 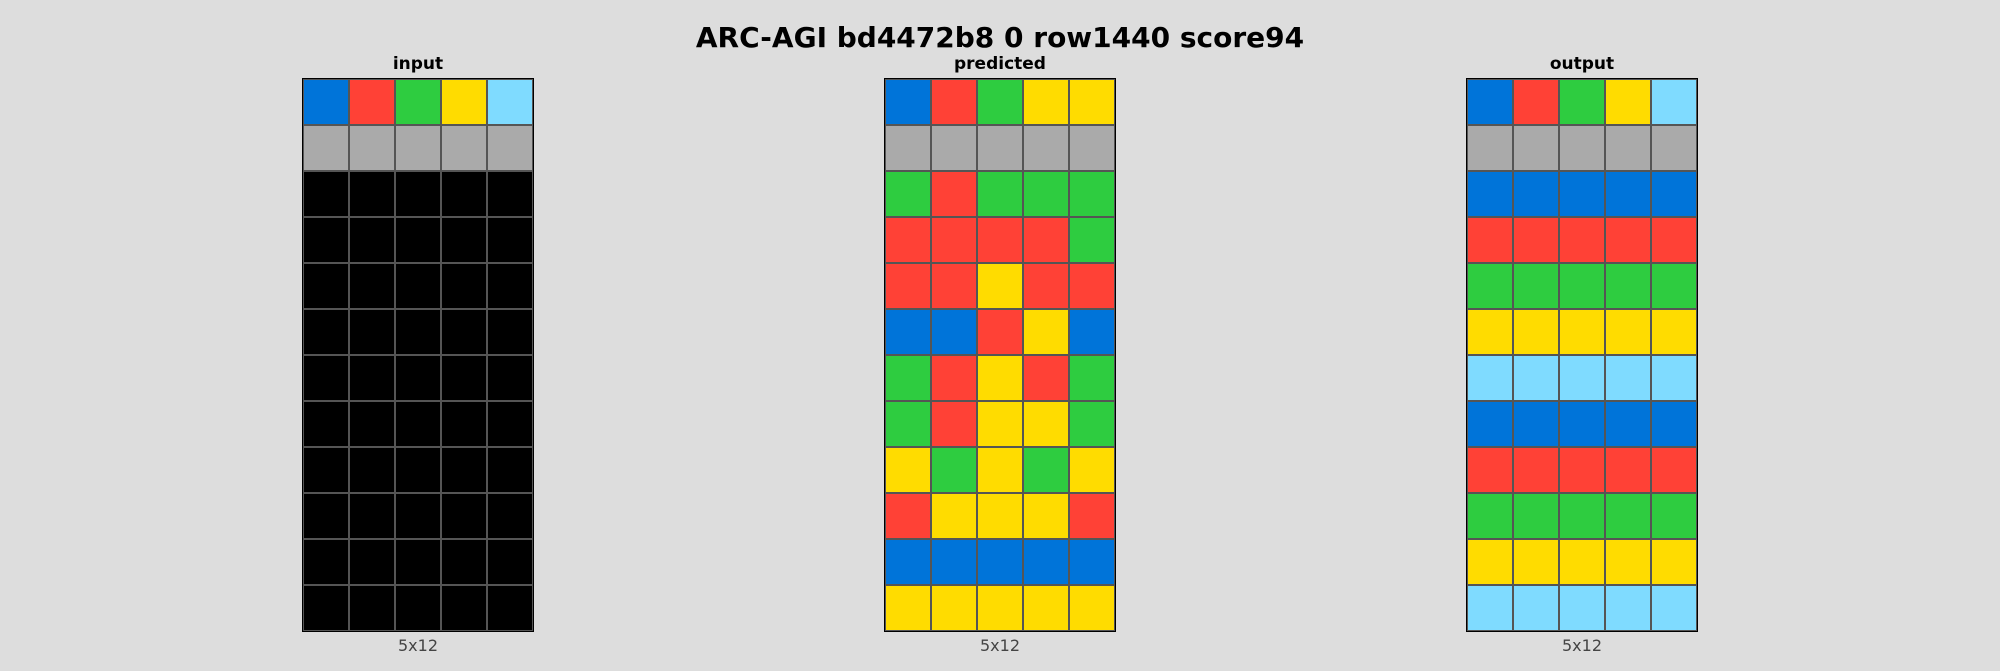 What do you see at coordinates (1582, 354) in the screenshot?
I see `output-panel: output 5x12` at bounding box center [1582, 354].